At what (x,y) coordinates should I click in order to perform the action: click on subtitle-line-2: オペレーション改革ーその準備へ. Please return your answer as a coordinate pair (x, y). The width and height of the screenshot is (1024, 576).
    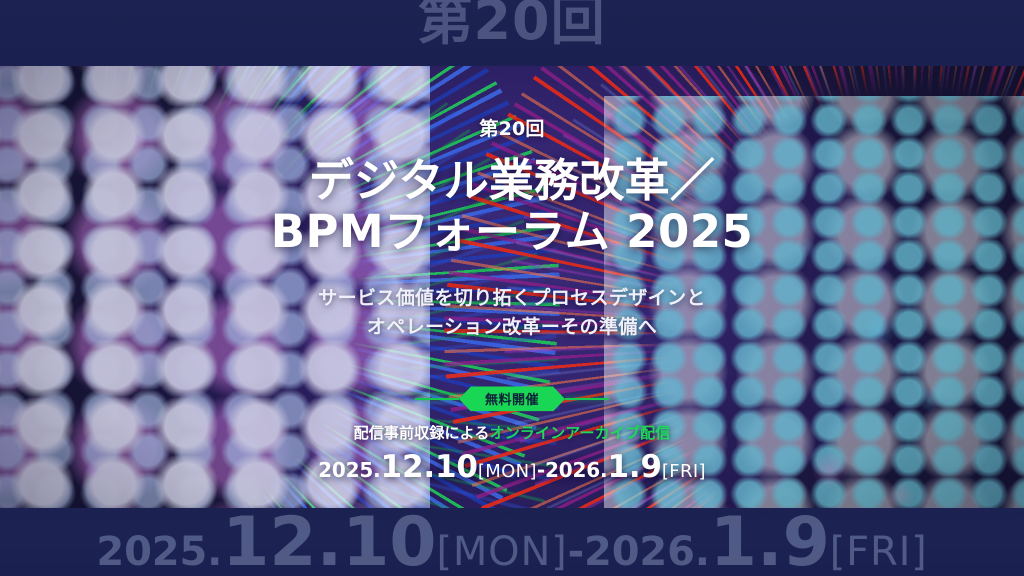
    Looking at the image, I should click on (512, 327).